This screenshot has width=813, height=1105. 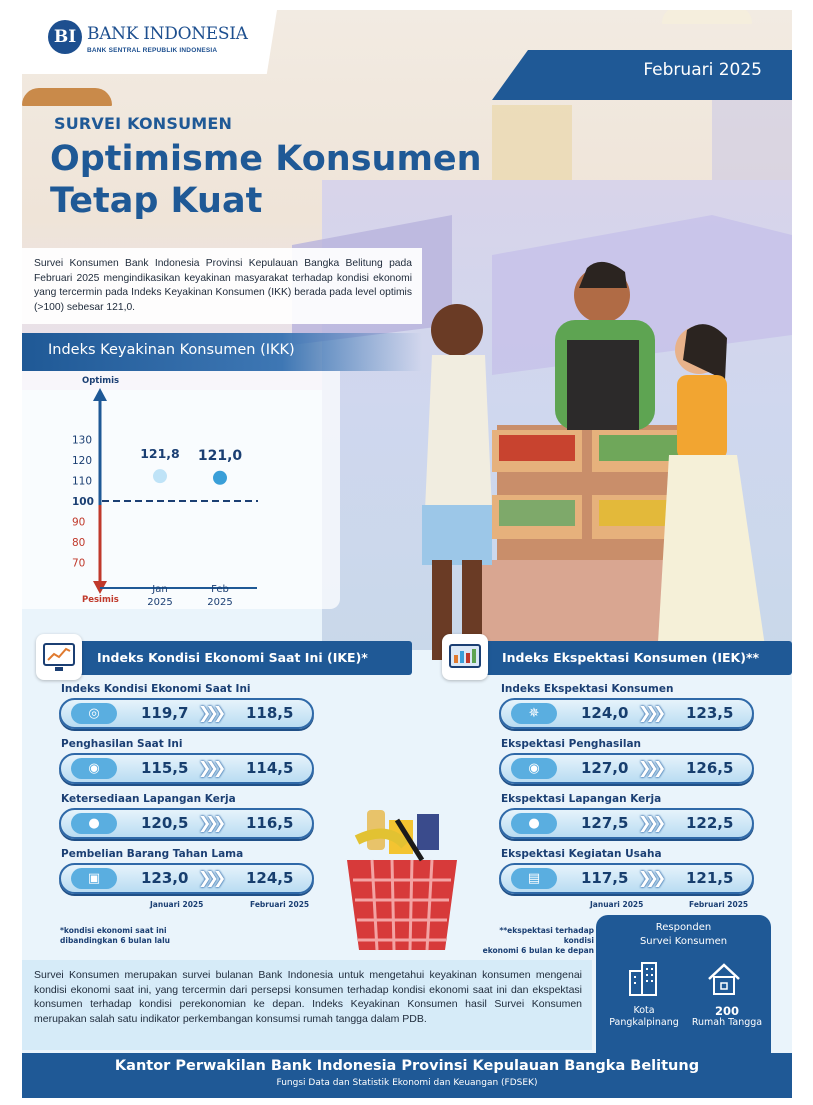 What do you see at coordinates (270, 768) in the screenshot?
I see `indicator-value-feb: 114,5` at bounding box center [270, 768].